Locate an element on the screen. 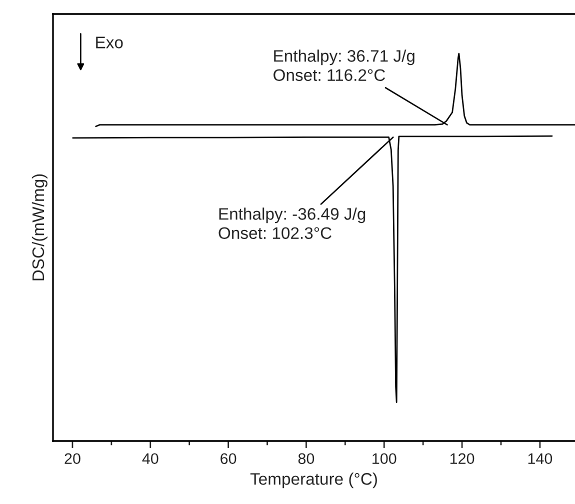 The height and width of the screenshot is (504, 575). x-tick-label: 60 is located at coordinates (228, 458).